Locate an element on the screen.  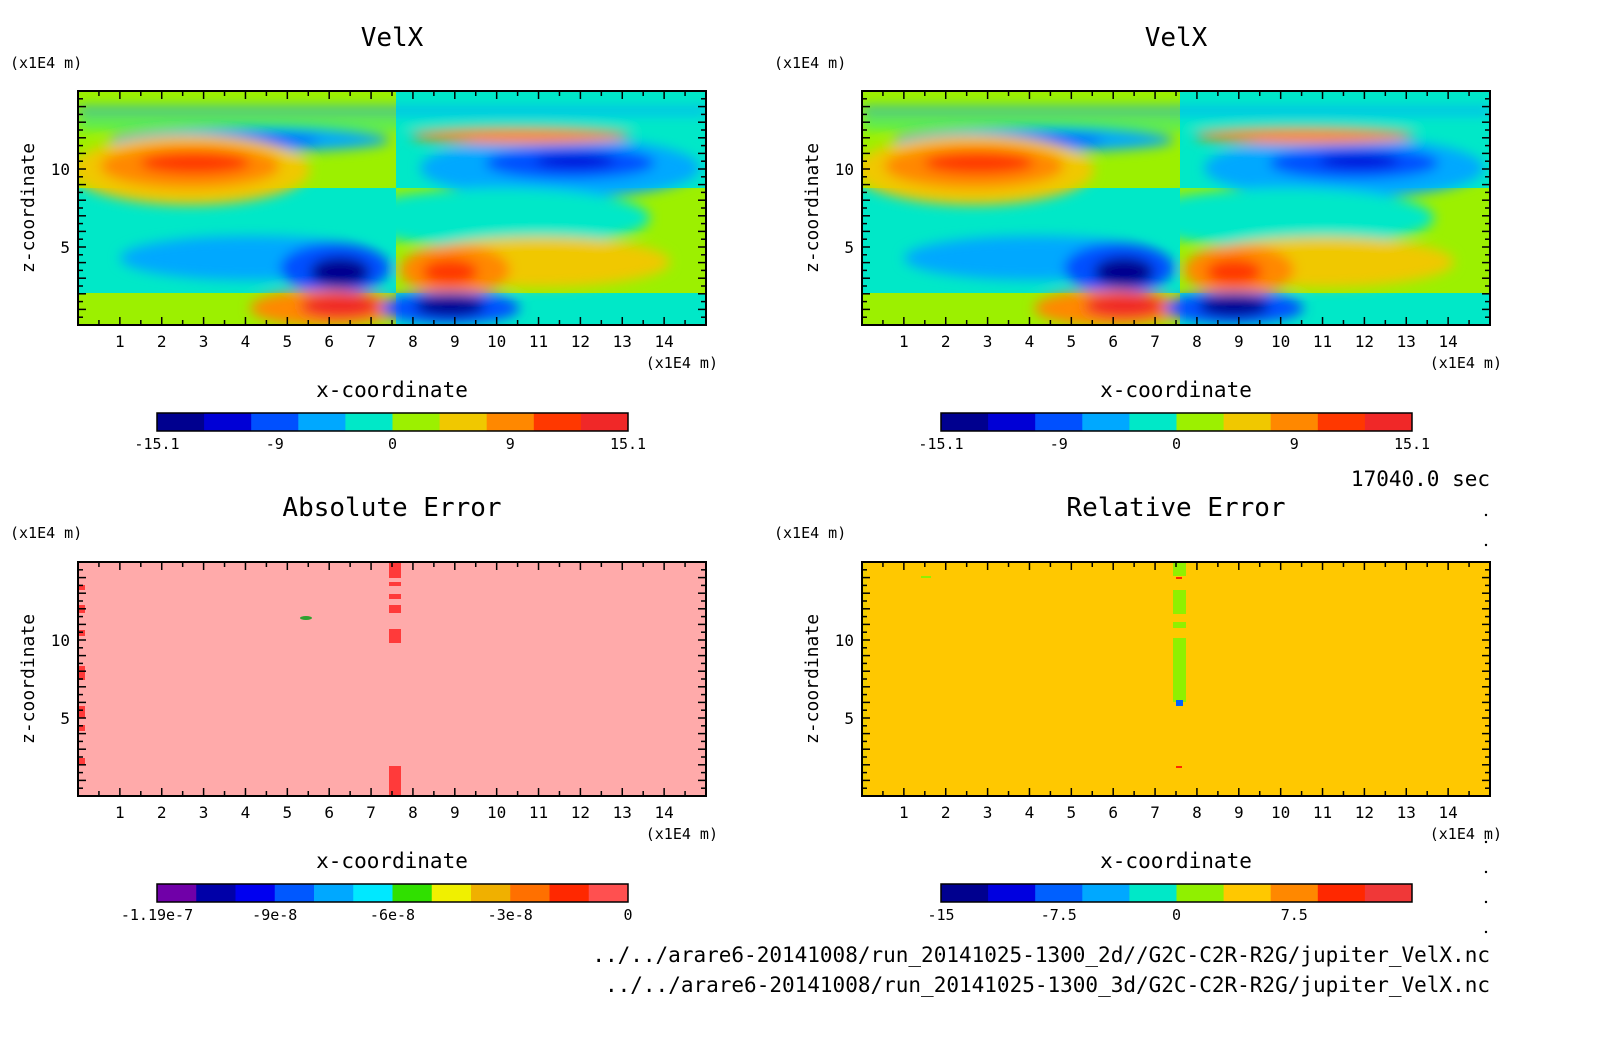
x-tick-label: 10 is located at coordinates (496, 812).